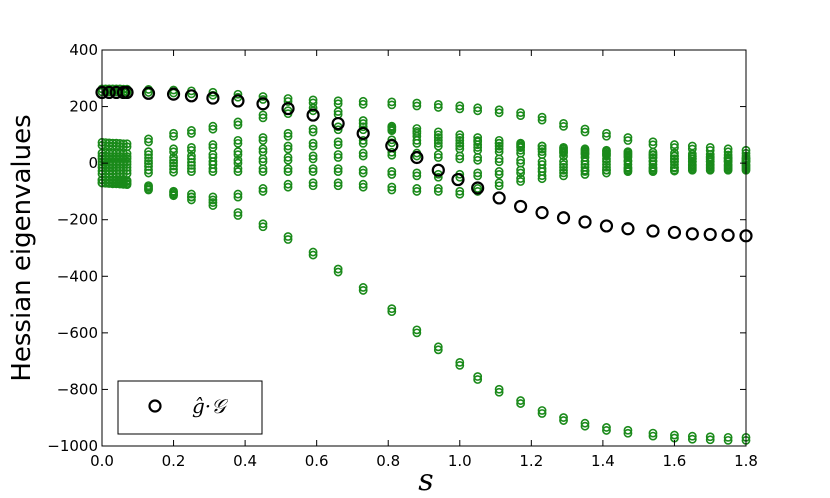 This screenshot has height=498, width=830. What do you see at coordinates (210, 406) in the screenshot?
I see `legend-label: ĝ·𝒢` at bounding box center [210, 406].